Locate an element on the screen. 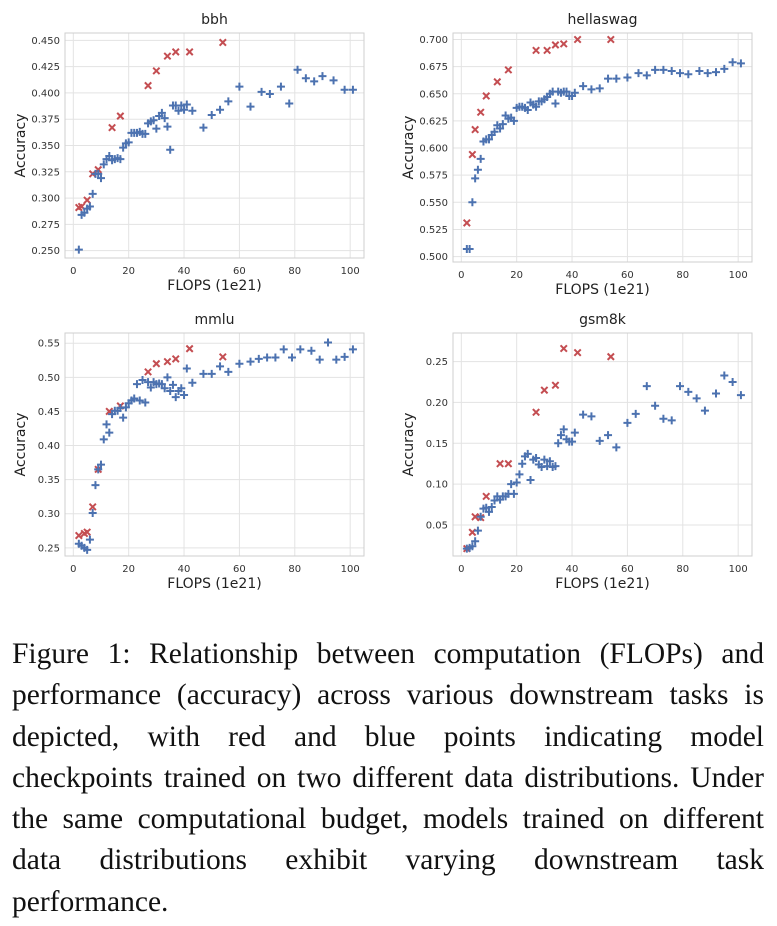 The image size is (777, 926). x-tick-label: 80 is located at coordinates (682, 569).